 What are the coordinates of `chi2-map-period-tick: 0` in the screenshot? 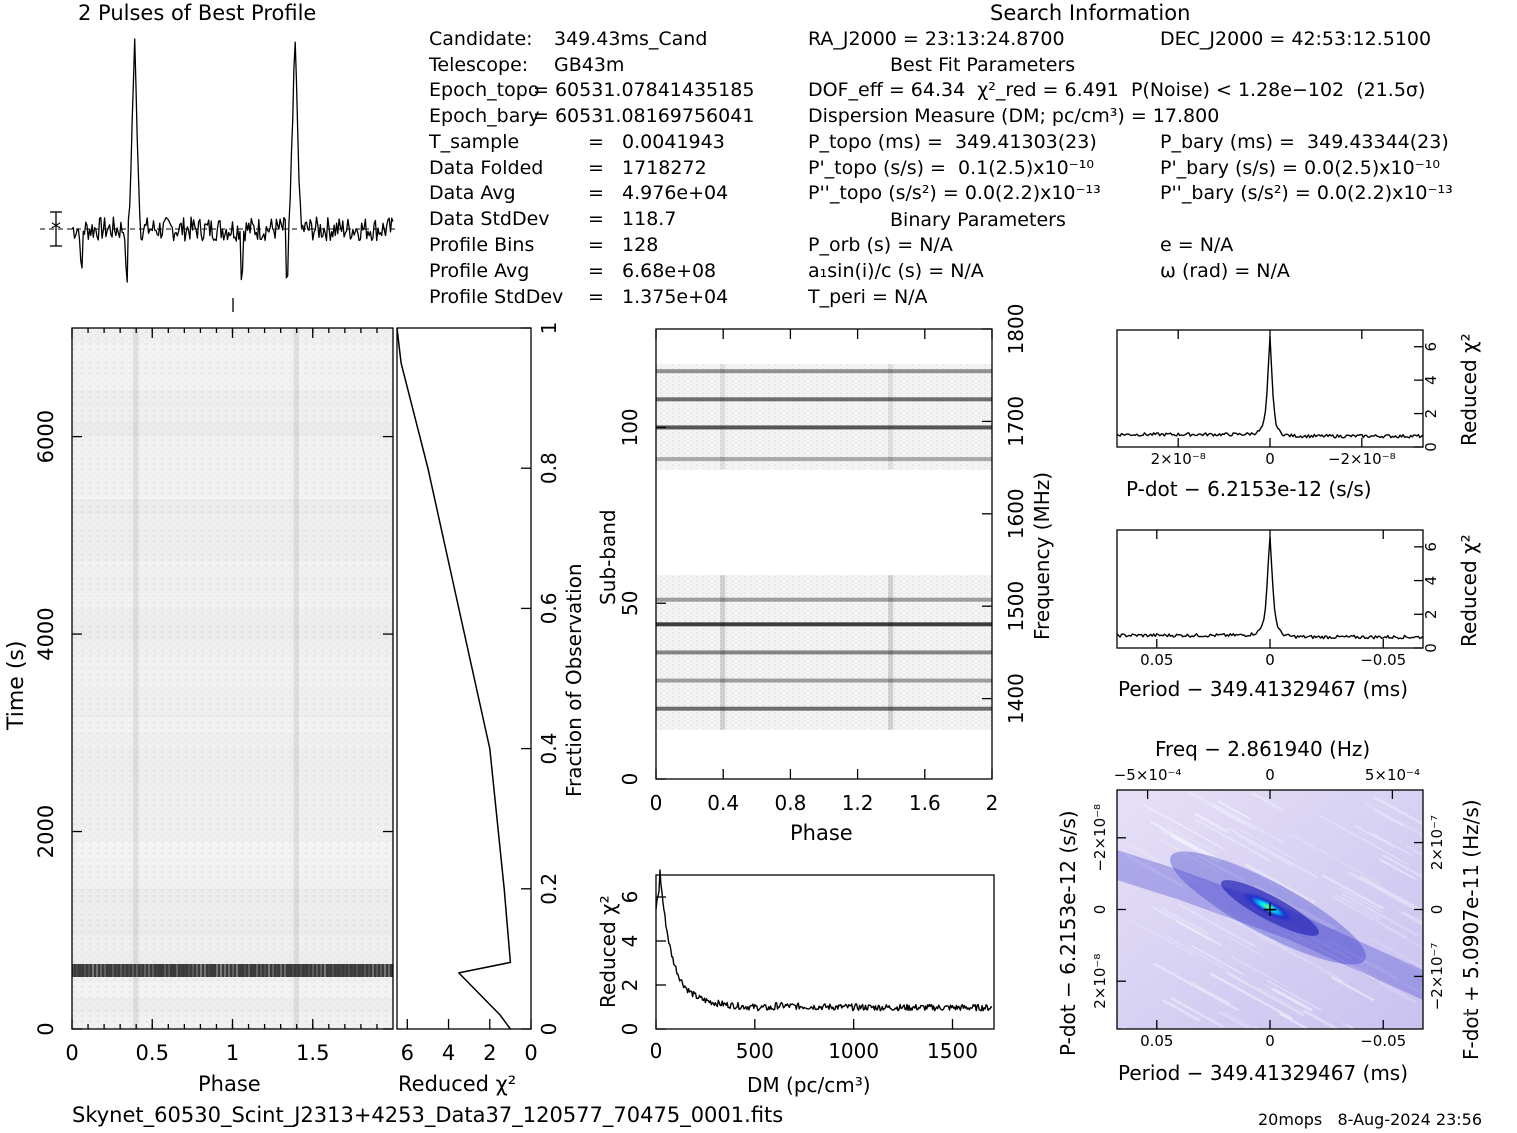 It's located at (1270, 1041).